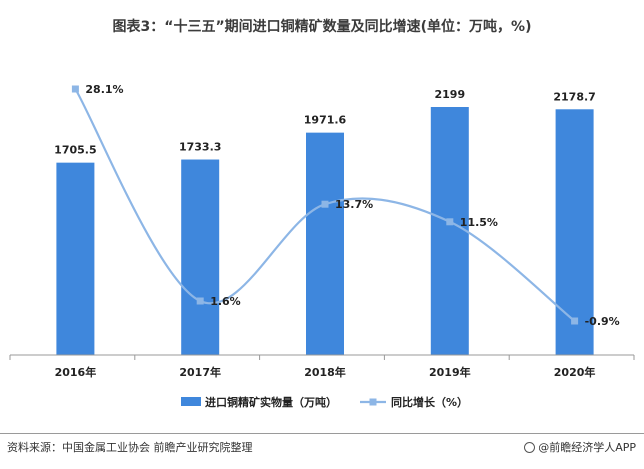  Describe the element at coordinates (325, 120) in the screenshot. I see `bar-data-label: 1971.6` at that location.